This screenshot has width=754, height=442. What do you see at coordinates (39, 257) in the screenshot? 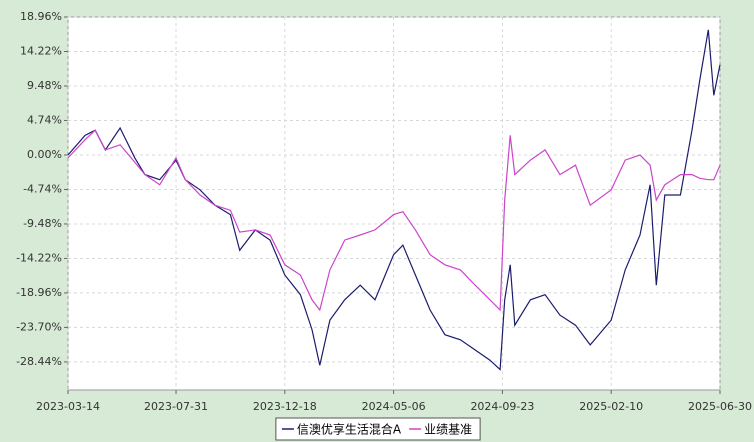
I see `y-tick-label: -14.22%` at bounding box center [39, 257].